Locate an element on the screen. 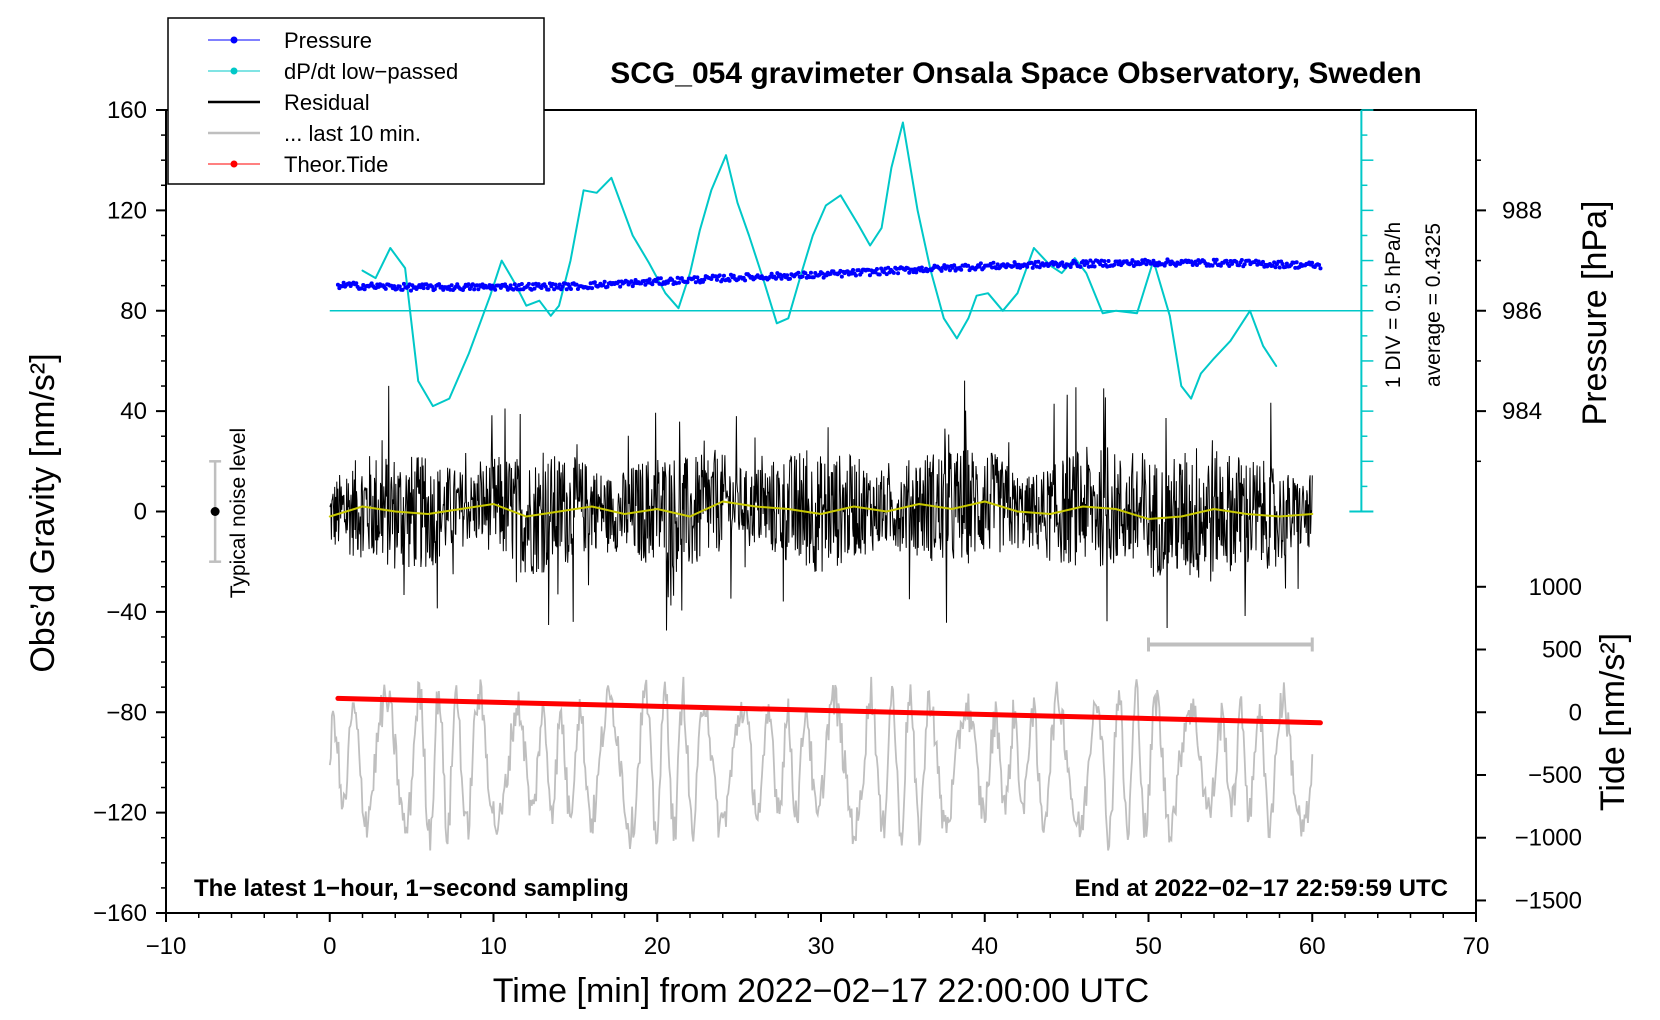 This screenshot has height=1020, width=1660. tide-tick-label: 0 is located at coordinates (1575, 712).